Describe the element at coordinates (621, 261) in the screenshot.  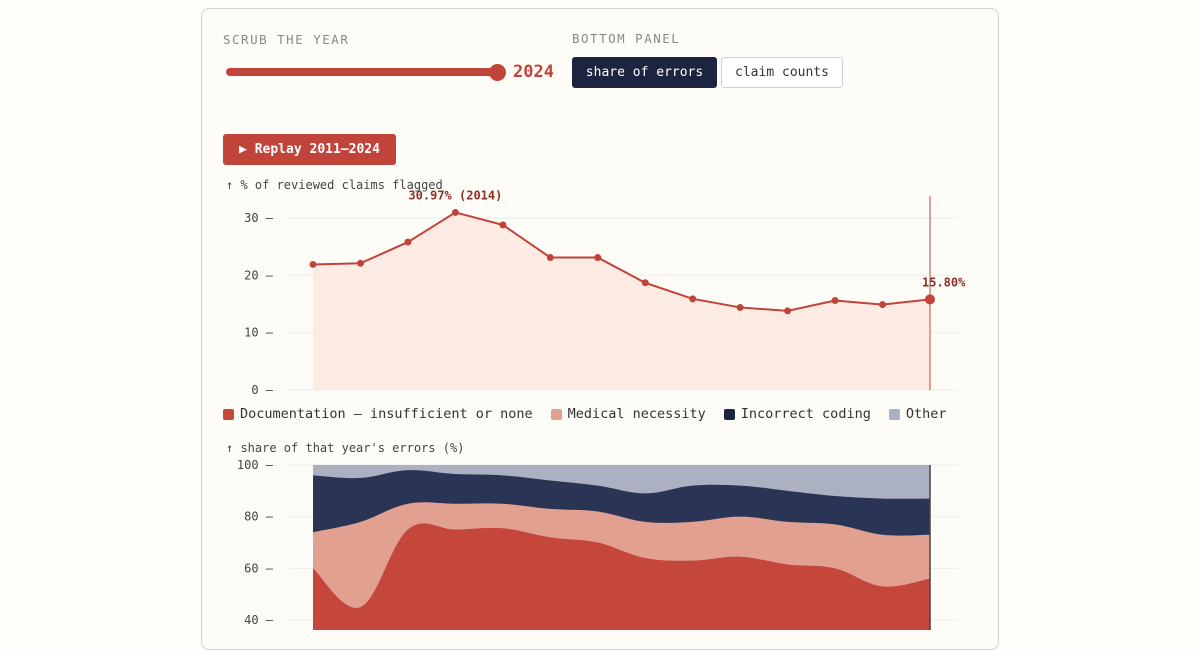
I see `flag-rate-line` at that location.